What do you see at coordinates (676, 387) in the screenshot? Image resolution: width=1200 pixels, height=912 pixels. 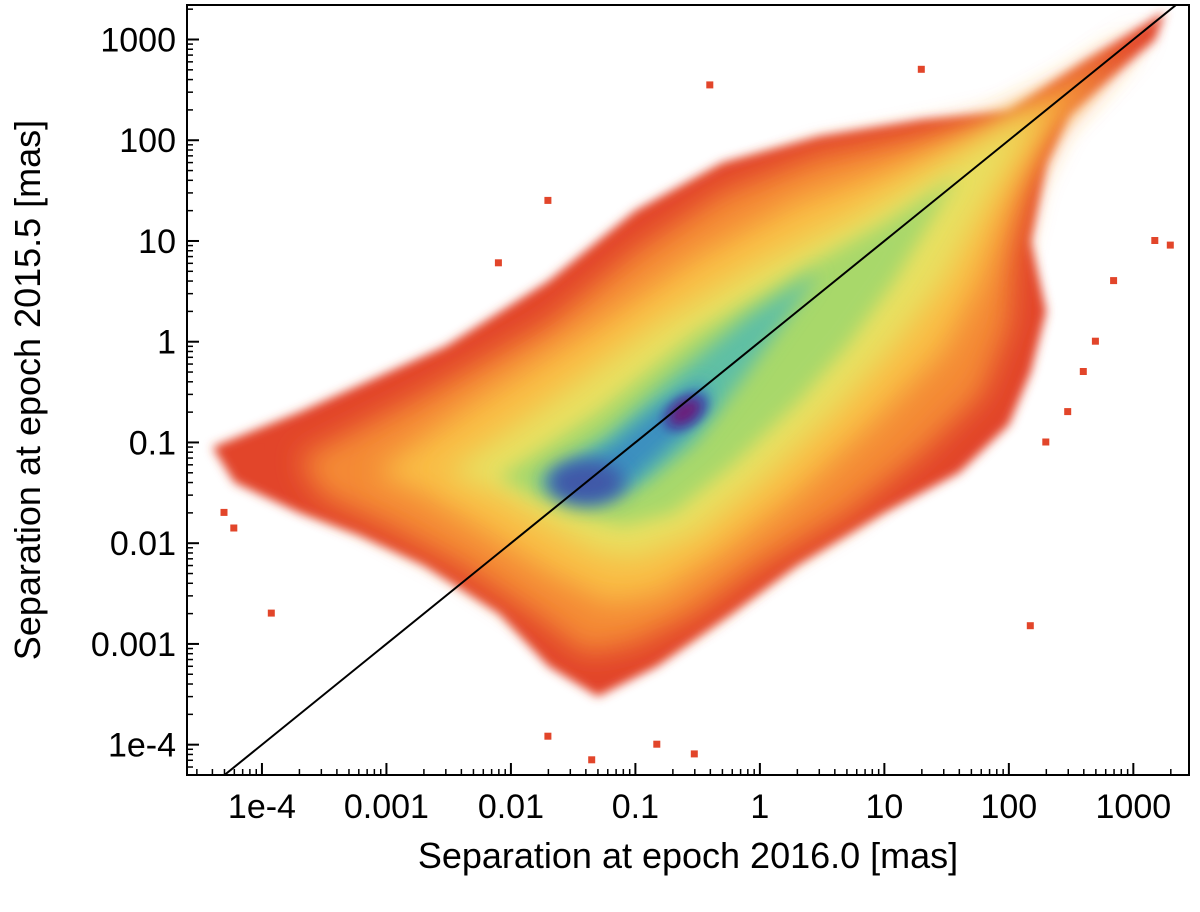 I see `density-band-teal` at bounding box center [676, 387].